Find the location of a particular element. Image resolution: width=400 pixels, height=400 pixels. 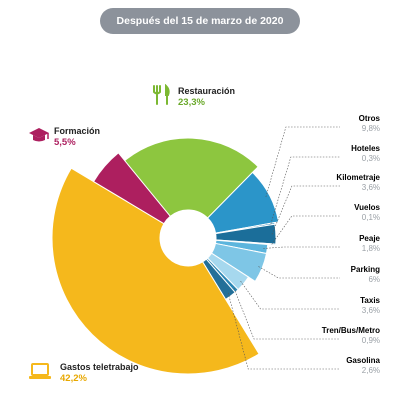

label-tren-bus-metro: Tren/Bus/Metro 0,9% is located at coordinates (350, 335).